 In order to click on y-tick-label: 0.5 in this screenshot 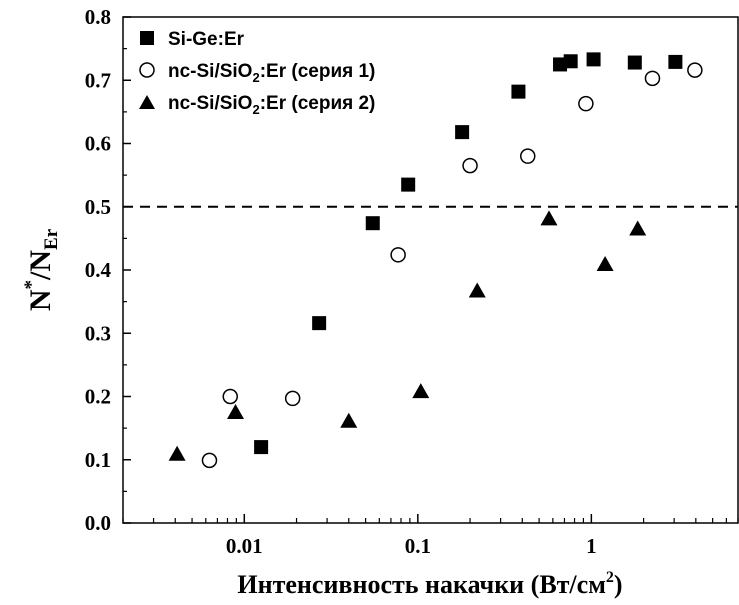, I will do `click(98, 207)`.